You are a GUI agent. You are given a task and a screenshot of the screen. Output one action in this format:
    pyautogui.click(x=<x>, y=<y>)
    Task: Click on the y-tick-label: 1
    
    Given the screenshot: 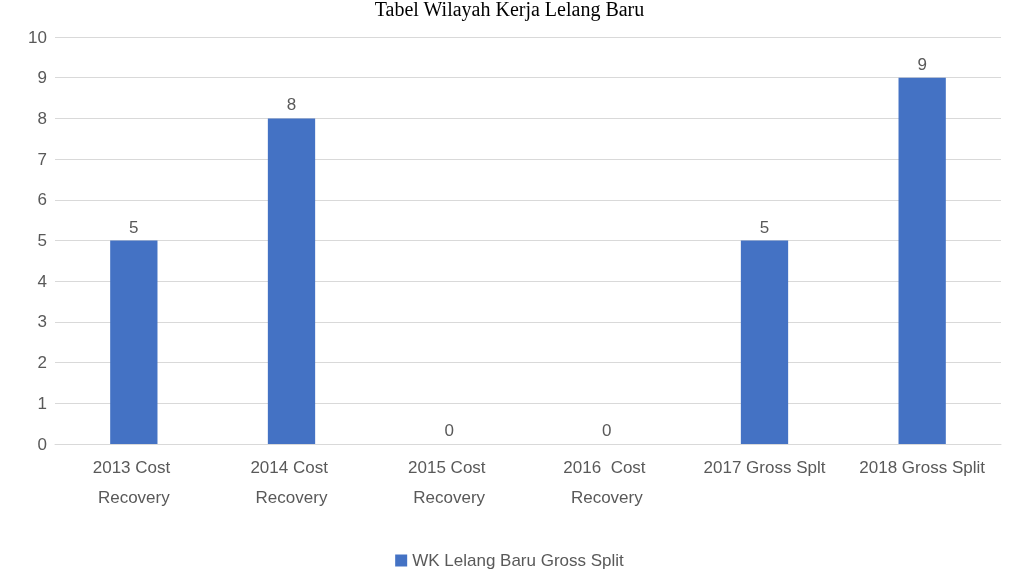 What is the action you would take?
    pyautogui.click(x=42, y=403)
    